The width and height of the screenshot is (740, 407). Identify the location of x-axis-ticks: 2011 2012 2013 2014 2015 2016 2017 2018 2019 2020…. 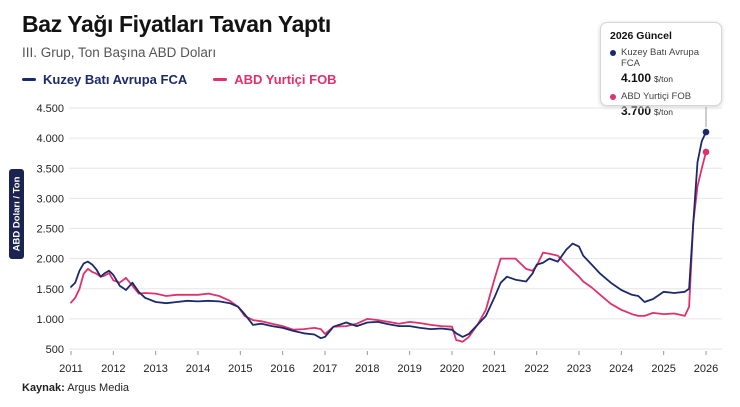
(388, 363).